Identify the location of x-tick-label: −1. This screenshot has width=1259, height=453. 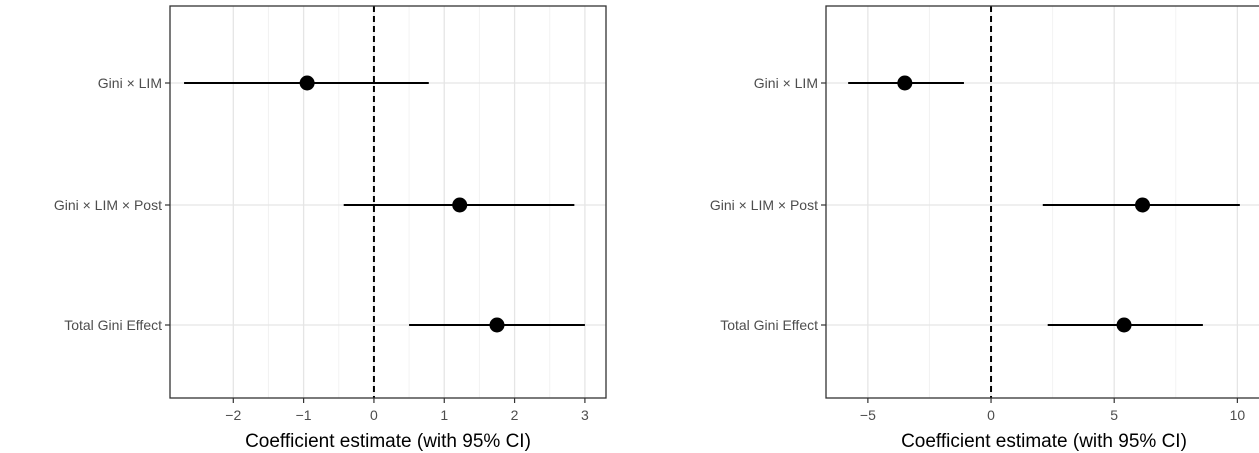
(304, 415).